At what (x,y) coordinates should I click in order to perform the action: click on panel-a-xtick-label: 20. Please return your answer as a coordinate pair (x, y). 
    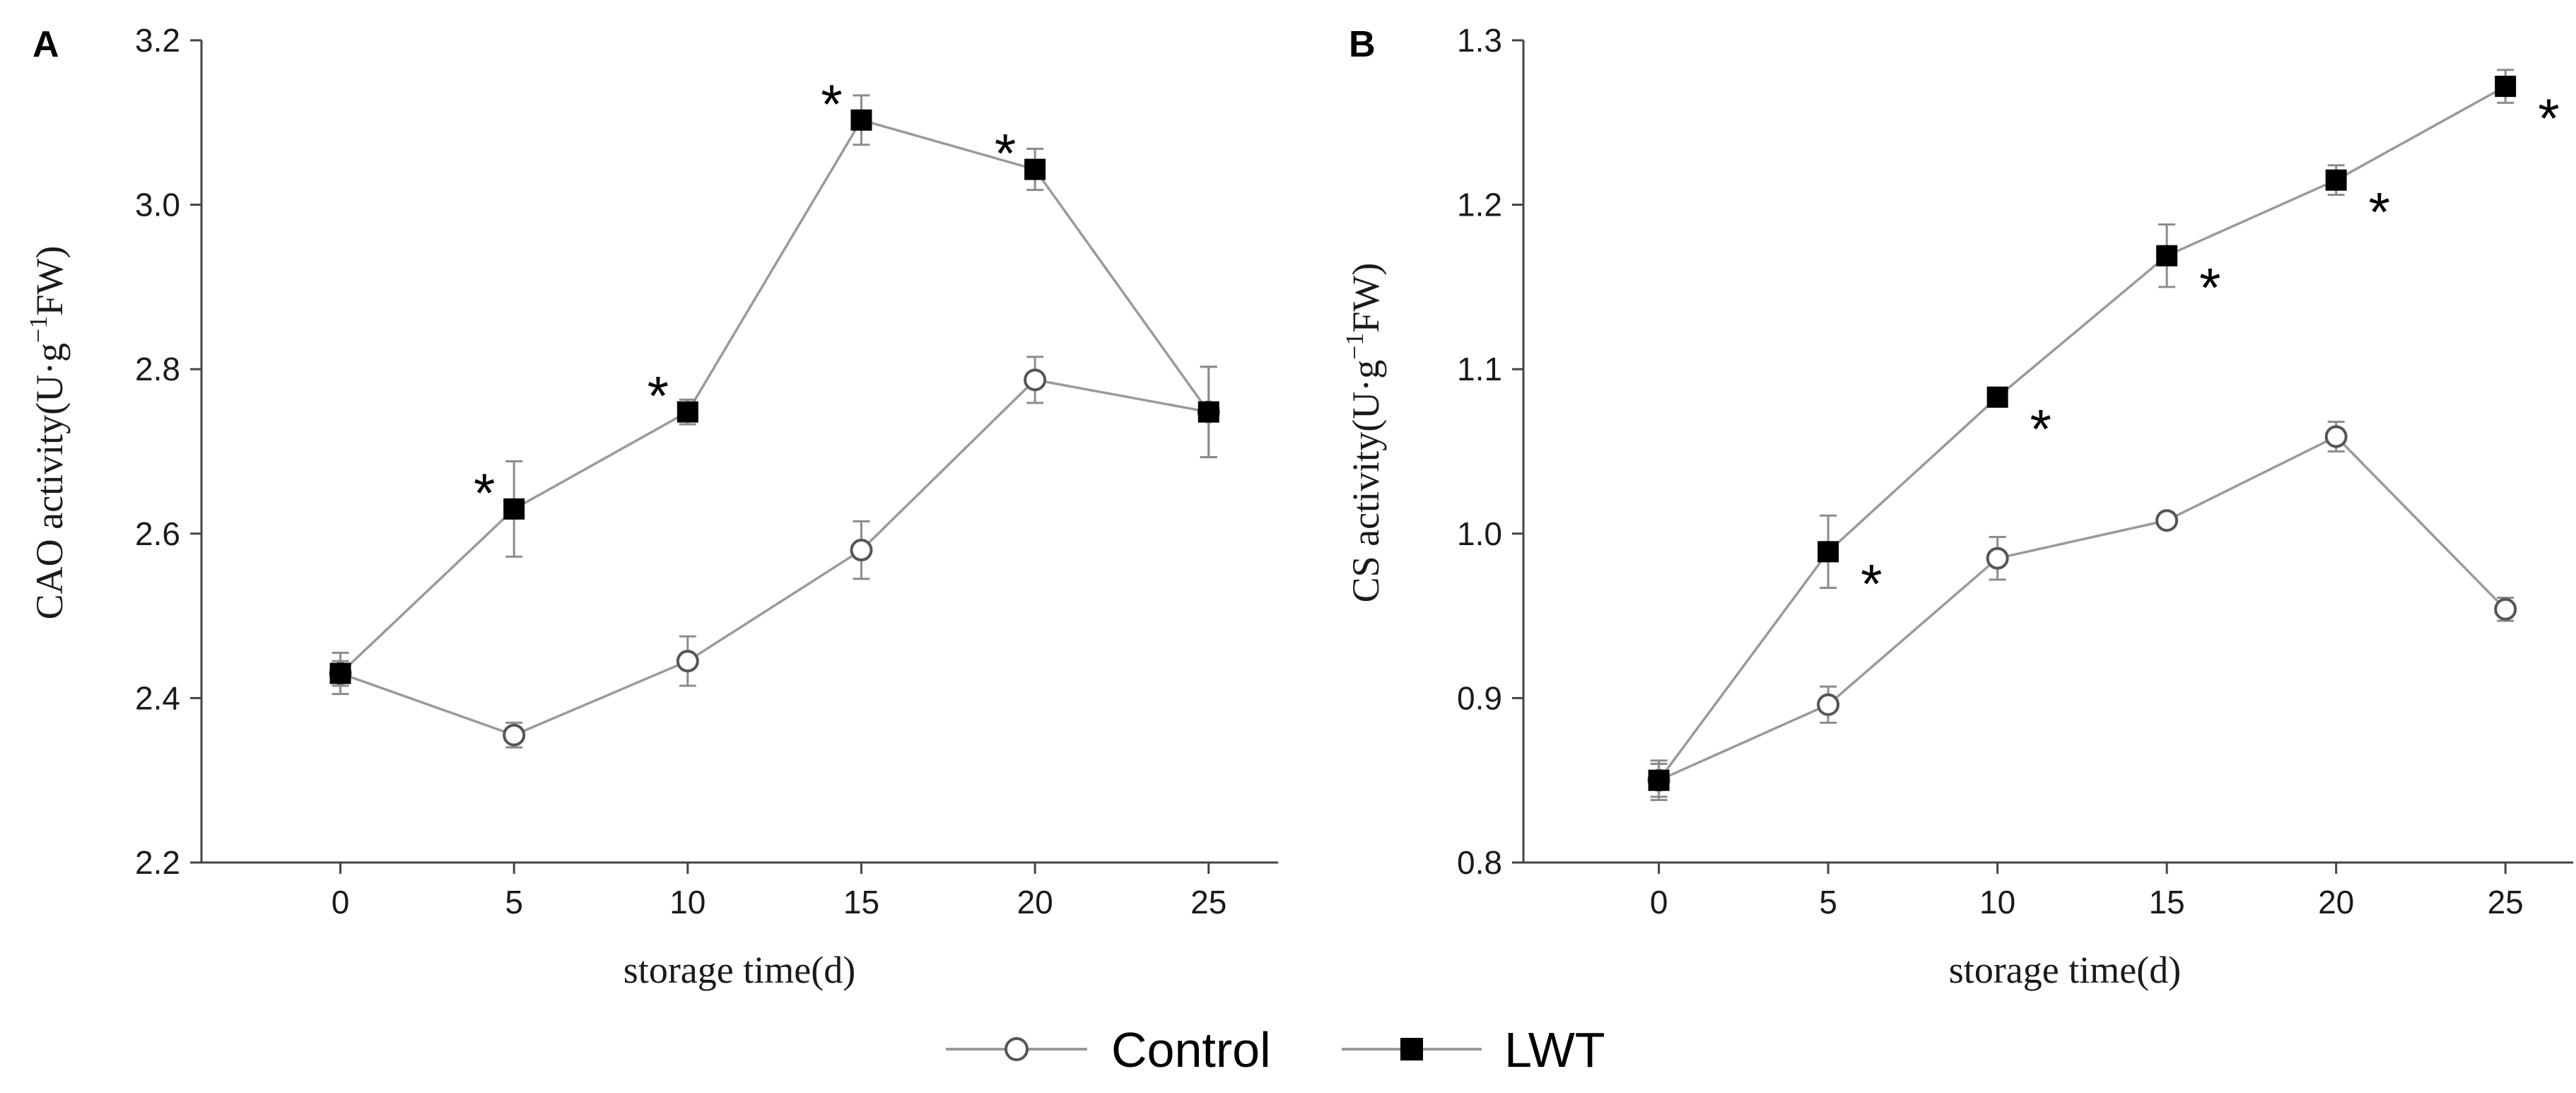
    Looking at the image, I should click on (1035, 902).